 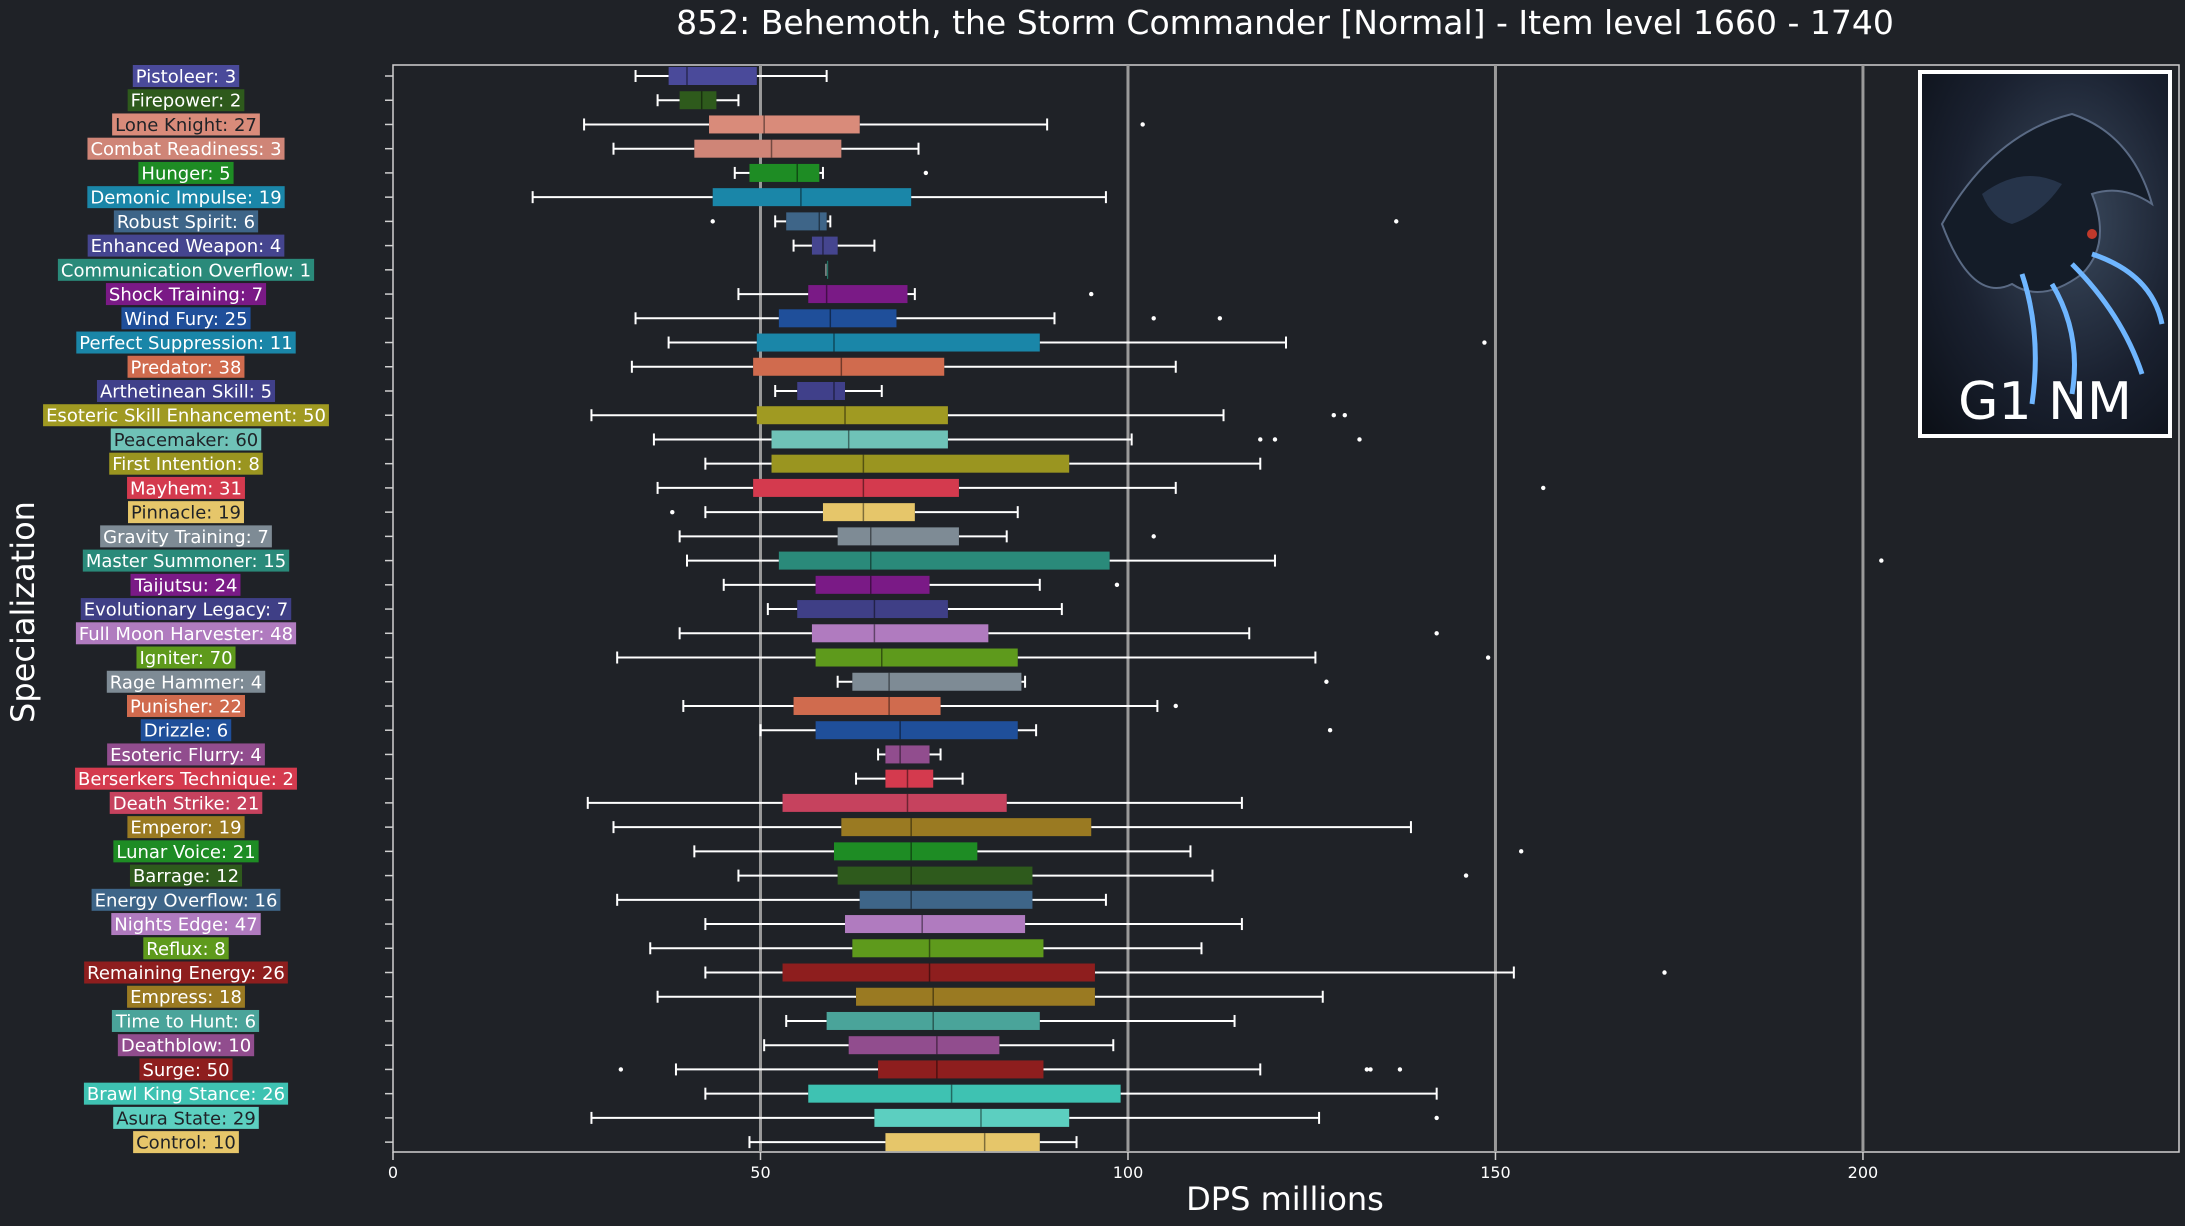 What do you see at coordinates (571, 609) in the screenshot?
I see `box-row: Evolutionary Legacy: 7` at bounding box center [571, 609].